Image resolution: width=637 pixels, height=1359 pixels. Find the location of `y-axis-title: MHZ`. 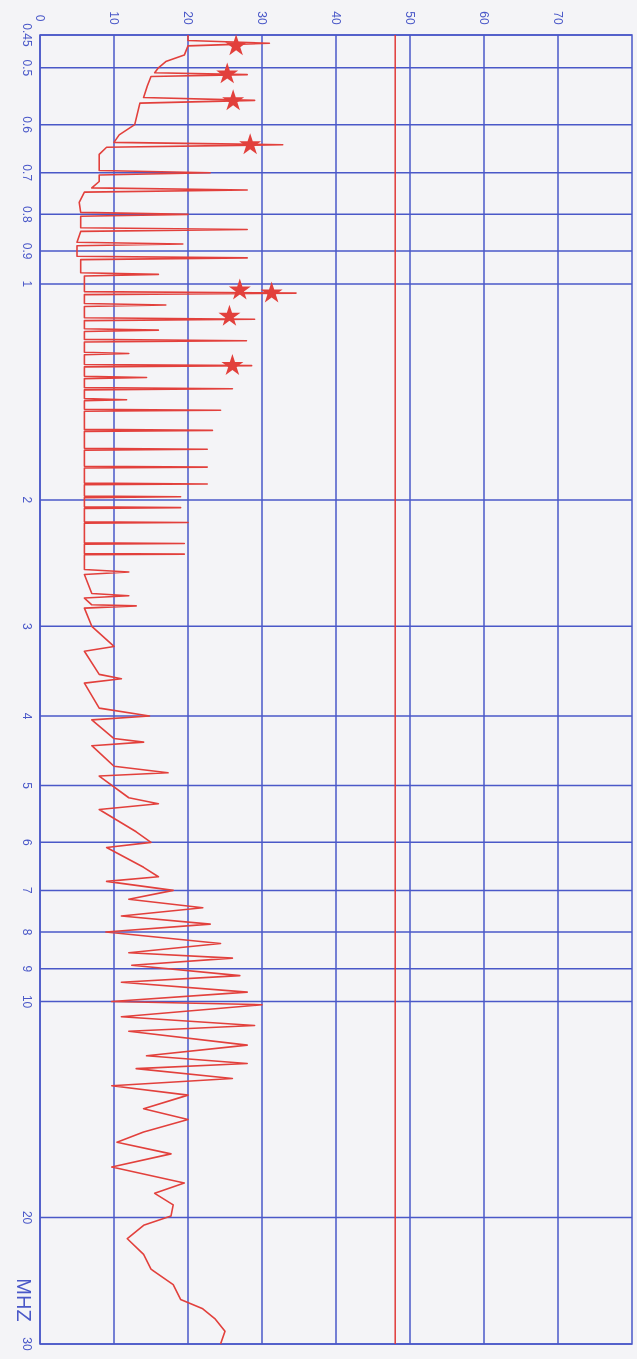

y-axis-title: MHZ is located at coordinates (24, 1300).